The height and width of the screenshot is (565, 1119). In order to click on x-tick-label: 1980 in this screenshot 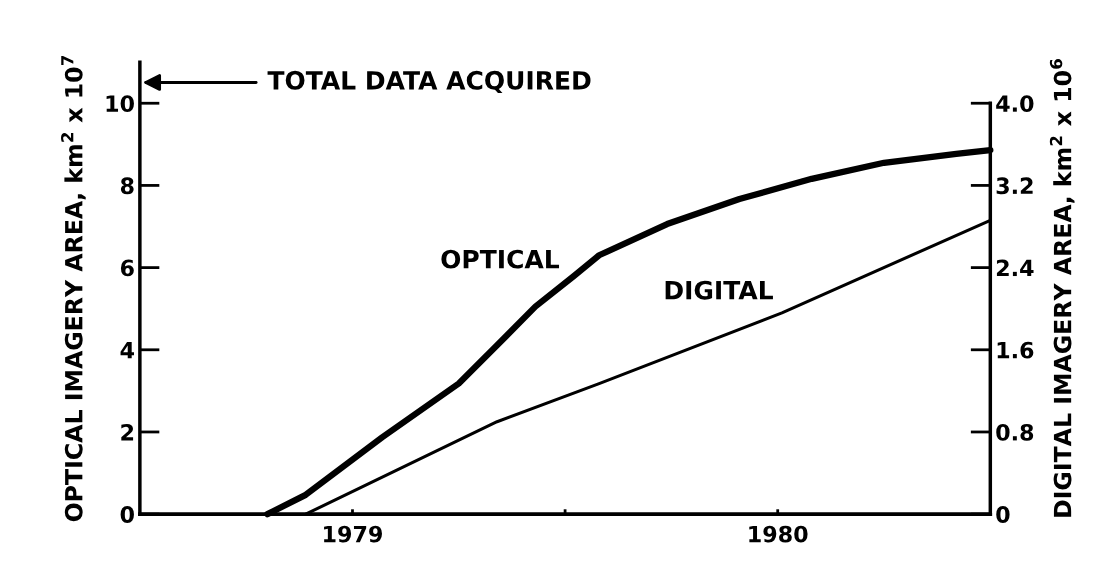, I will do `click(778, 534)`.